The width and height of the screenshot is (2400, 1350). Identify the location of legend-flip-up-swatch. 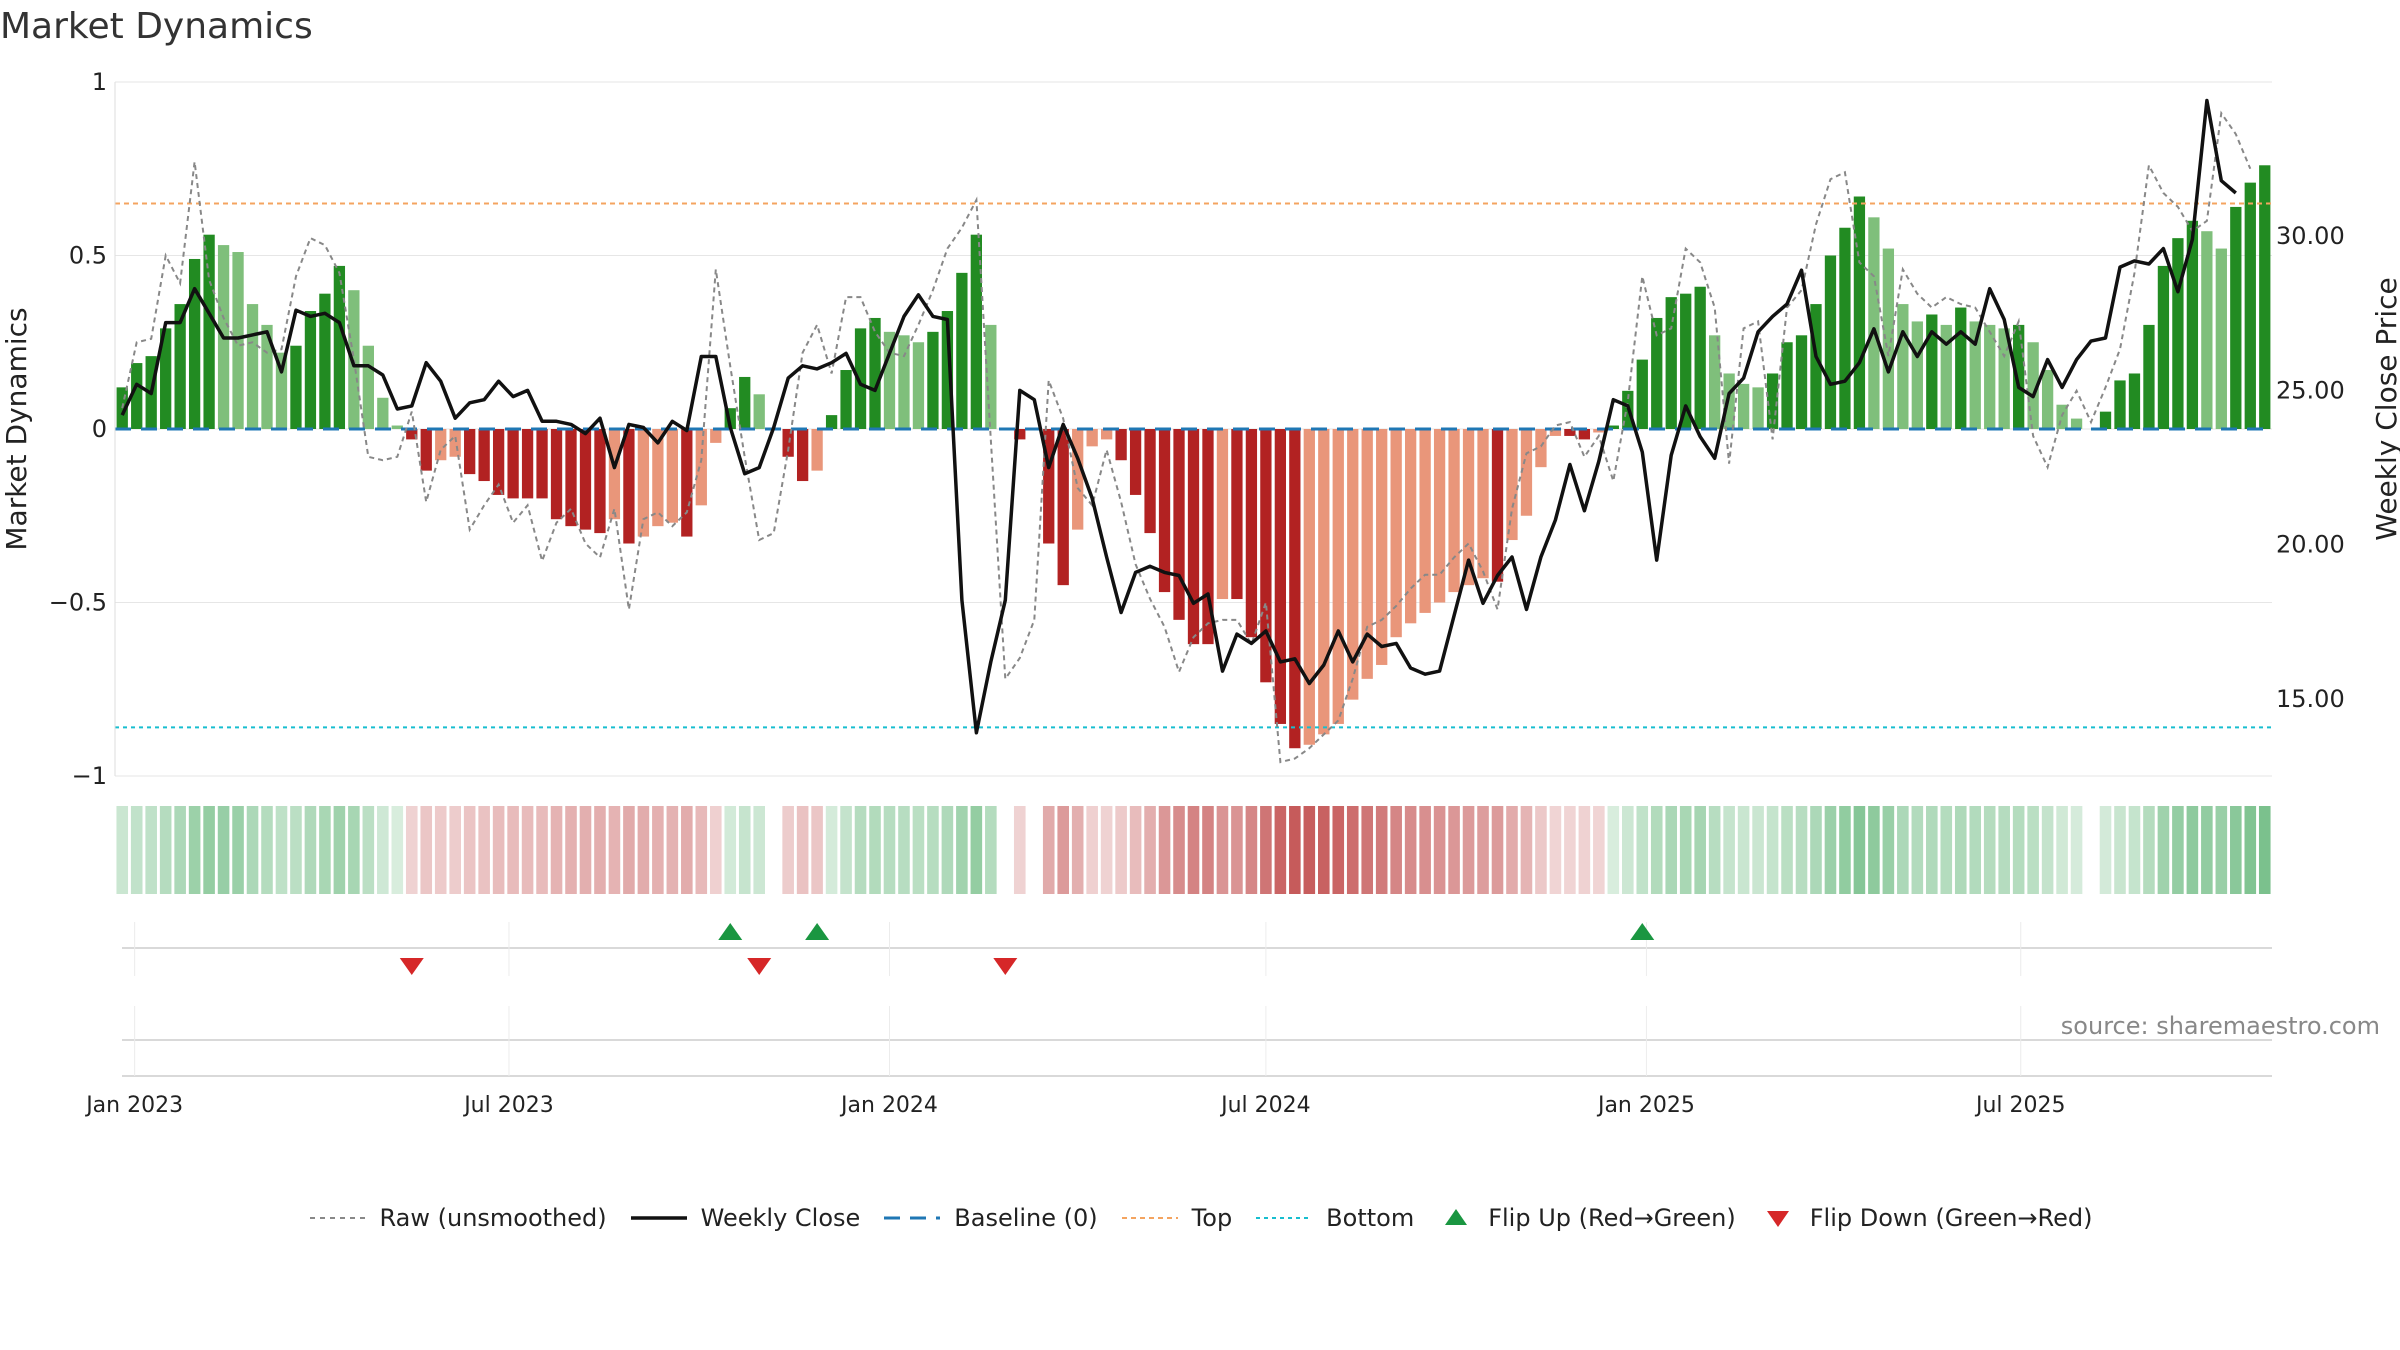
(1456, 1217).